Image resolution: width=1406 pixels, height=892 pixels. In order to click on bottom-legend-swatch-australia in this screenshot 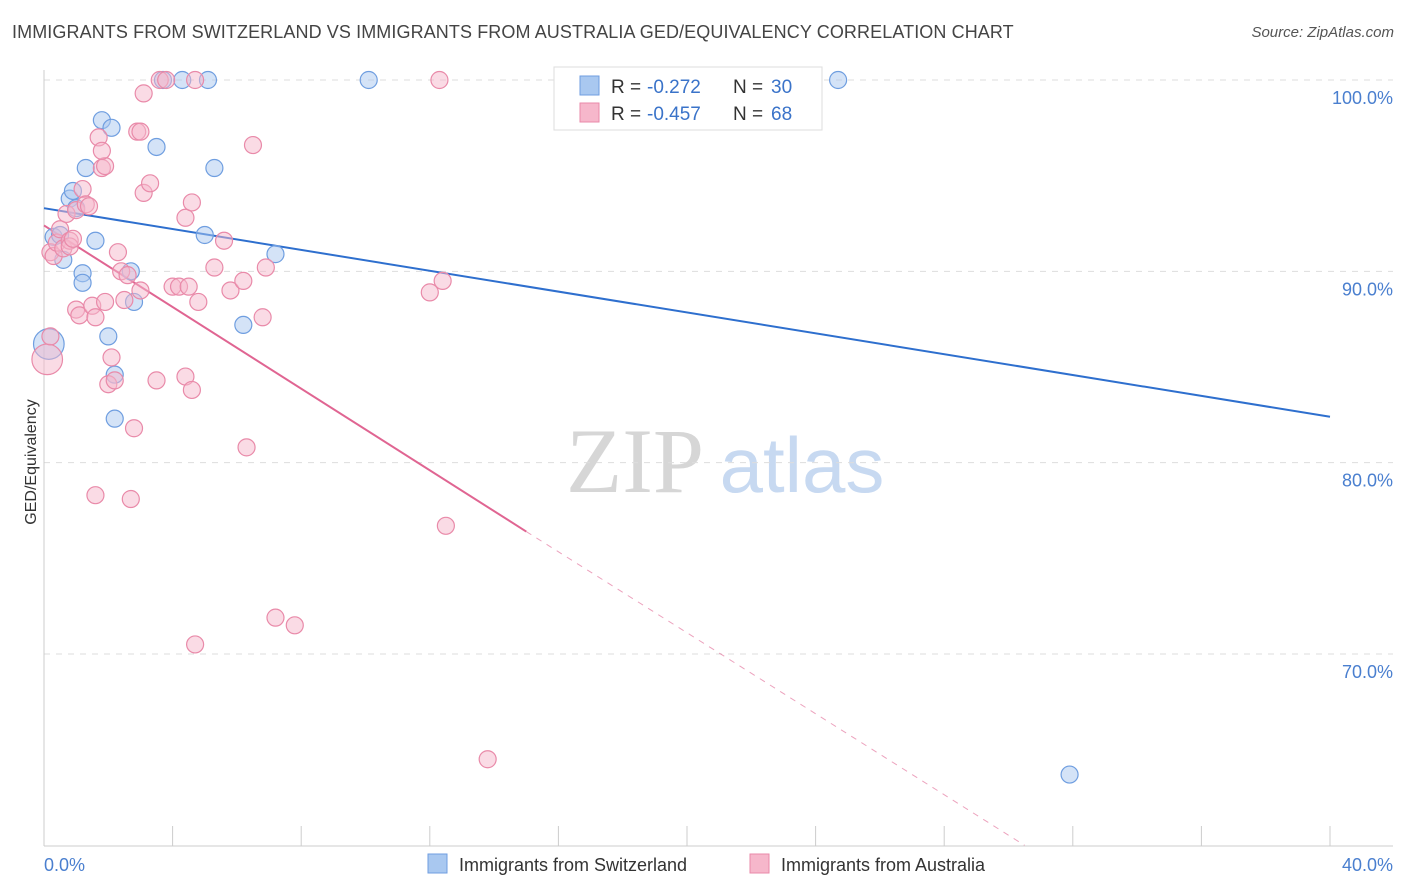, I will do `click(759, 863)`.